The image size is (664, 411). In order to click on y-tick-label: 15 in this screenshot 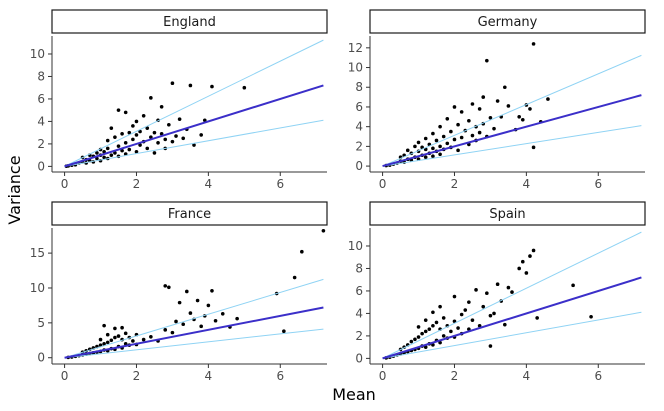, I will do `click(37, 253)`.